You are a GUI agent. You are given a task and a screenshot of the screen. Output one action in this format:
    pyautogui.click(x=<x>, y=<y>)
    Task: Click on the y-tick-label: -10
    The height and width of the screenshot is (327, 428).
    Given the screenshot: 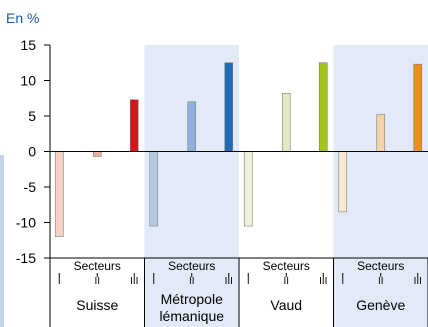 What is the action you would take?
    pyautogui.click(x=26, y=223)
    